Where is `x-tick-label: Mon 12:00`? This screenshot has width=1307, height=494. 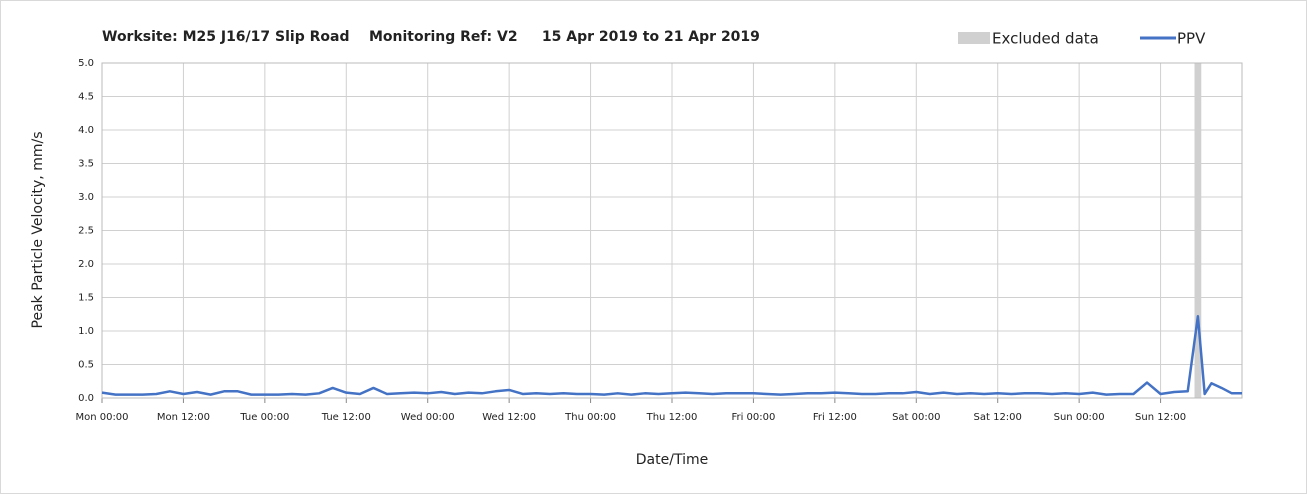
x-tick-label: Mon 12:00 is located at coordinates (183, 417).